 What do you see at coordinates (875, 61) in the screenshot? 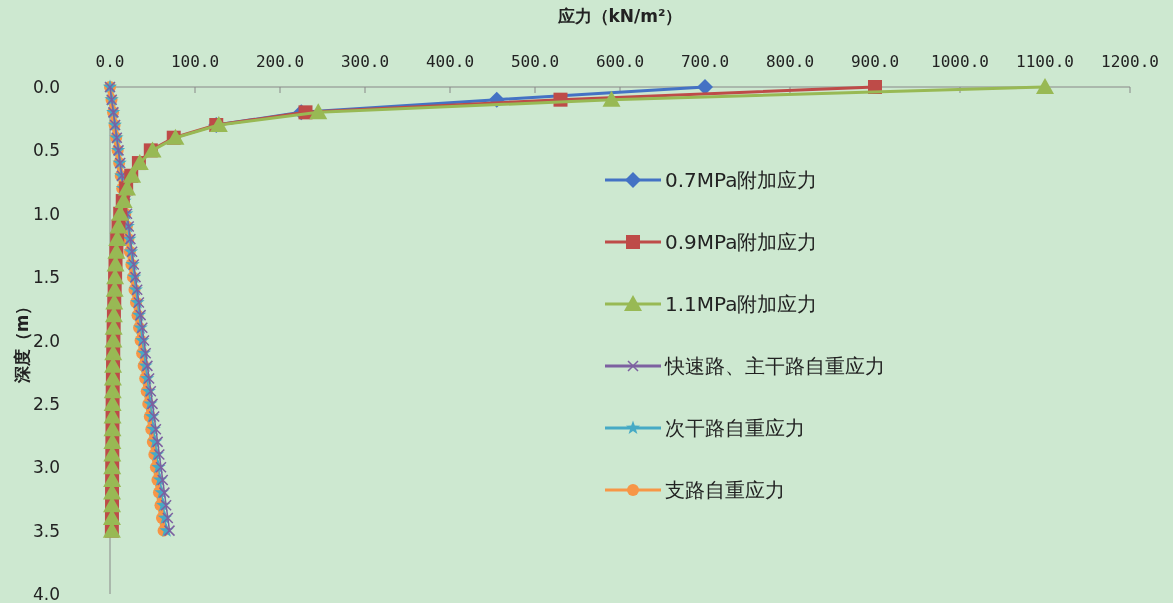
I see `x-tick-label: 900.0` at bounding box center [875, 61].